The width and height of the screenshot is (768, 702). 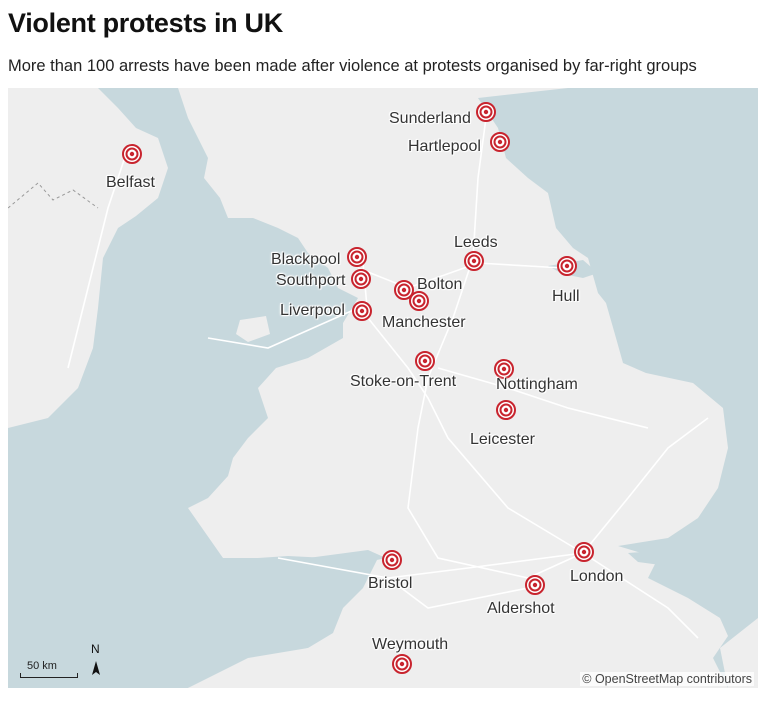 What do you see at coordinates (53, 195) in the screenshot?
I see `ni-border` at bounding box center [53, 195].